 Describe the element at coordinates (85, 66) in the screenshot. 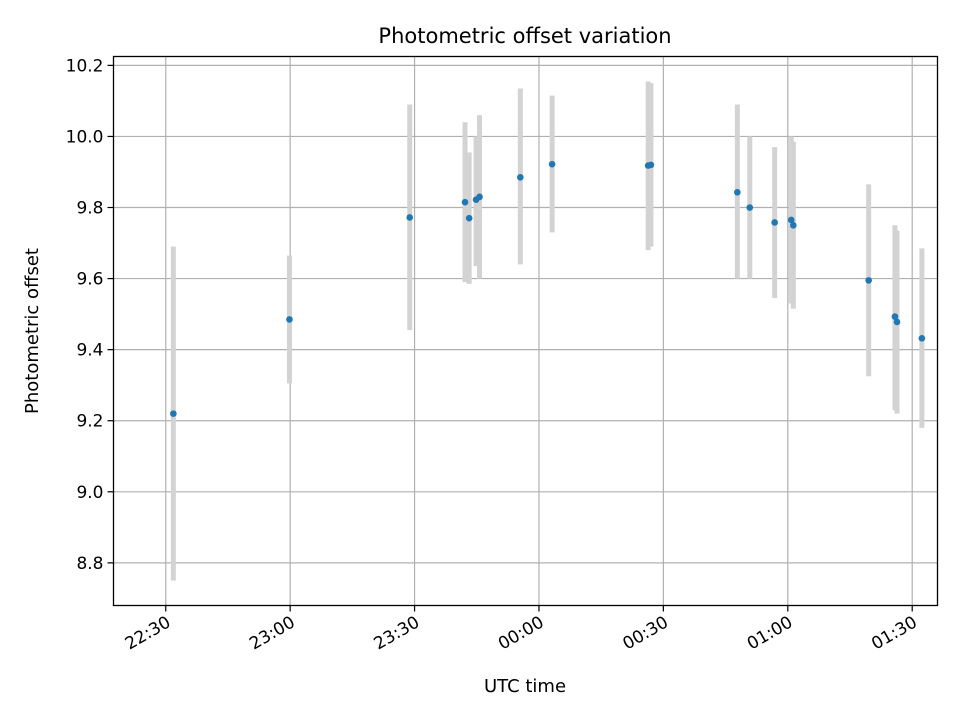

I see `y-tick-label: 10.2` at that location.